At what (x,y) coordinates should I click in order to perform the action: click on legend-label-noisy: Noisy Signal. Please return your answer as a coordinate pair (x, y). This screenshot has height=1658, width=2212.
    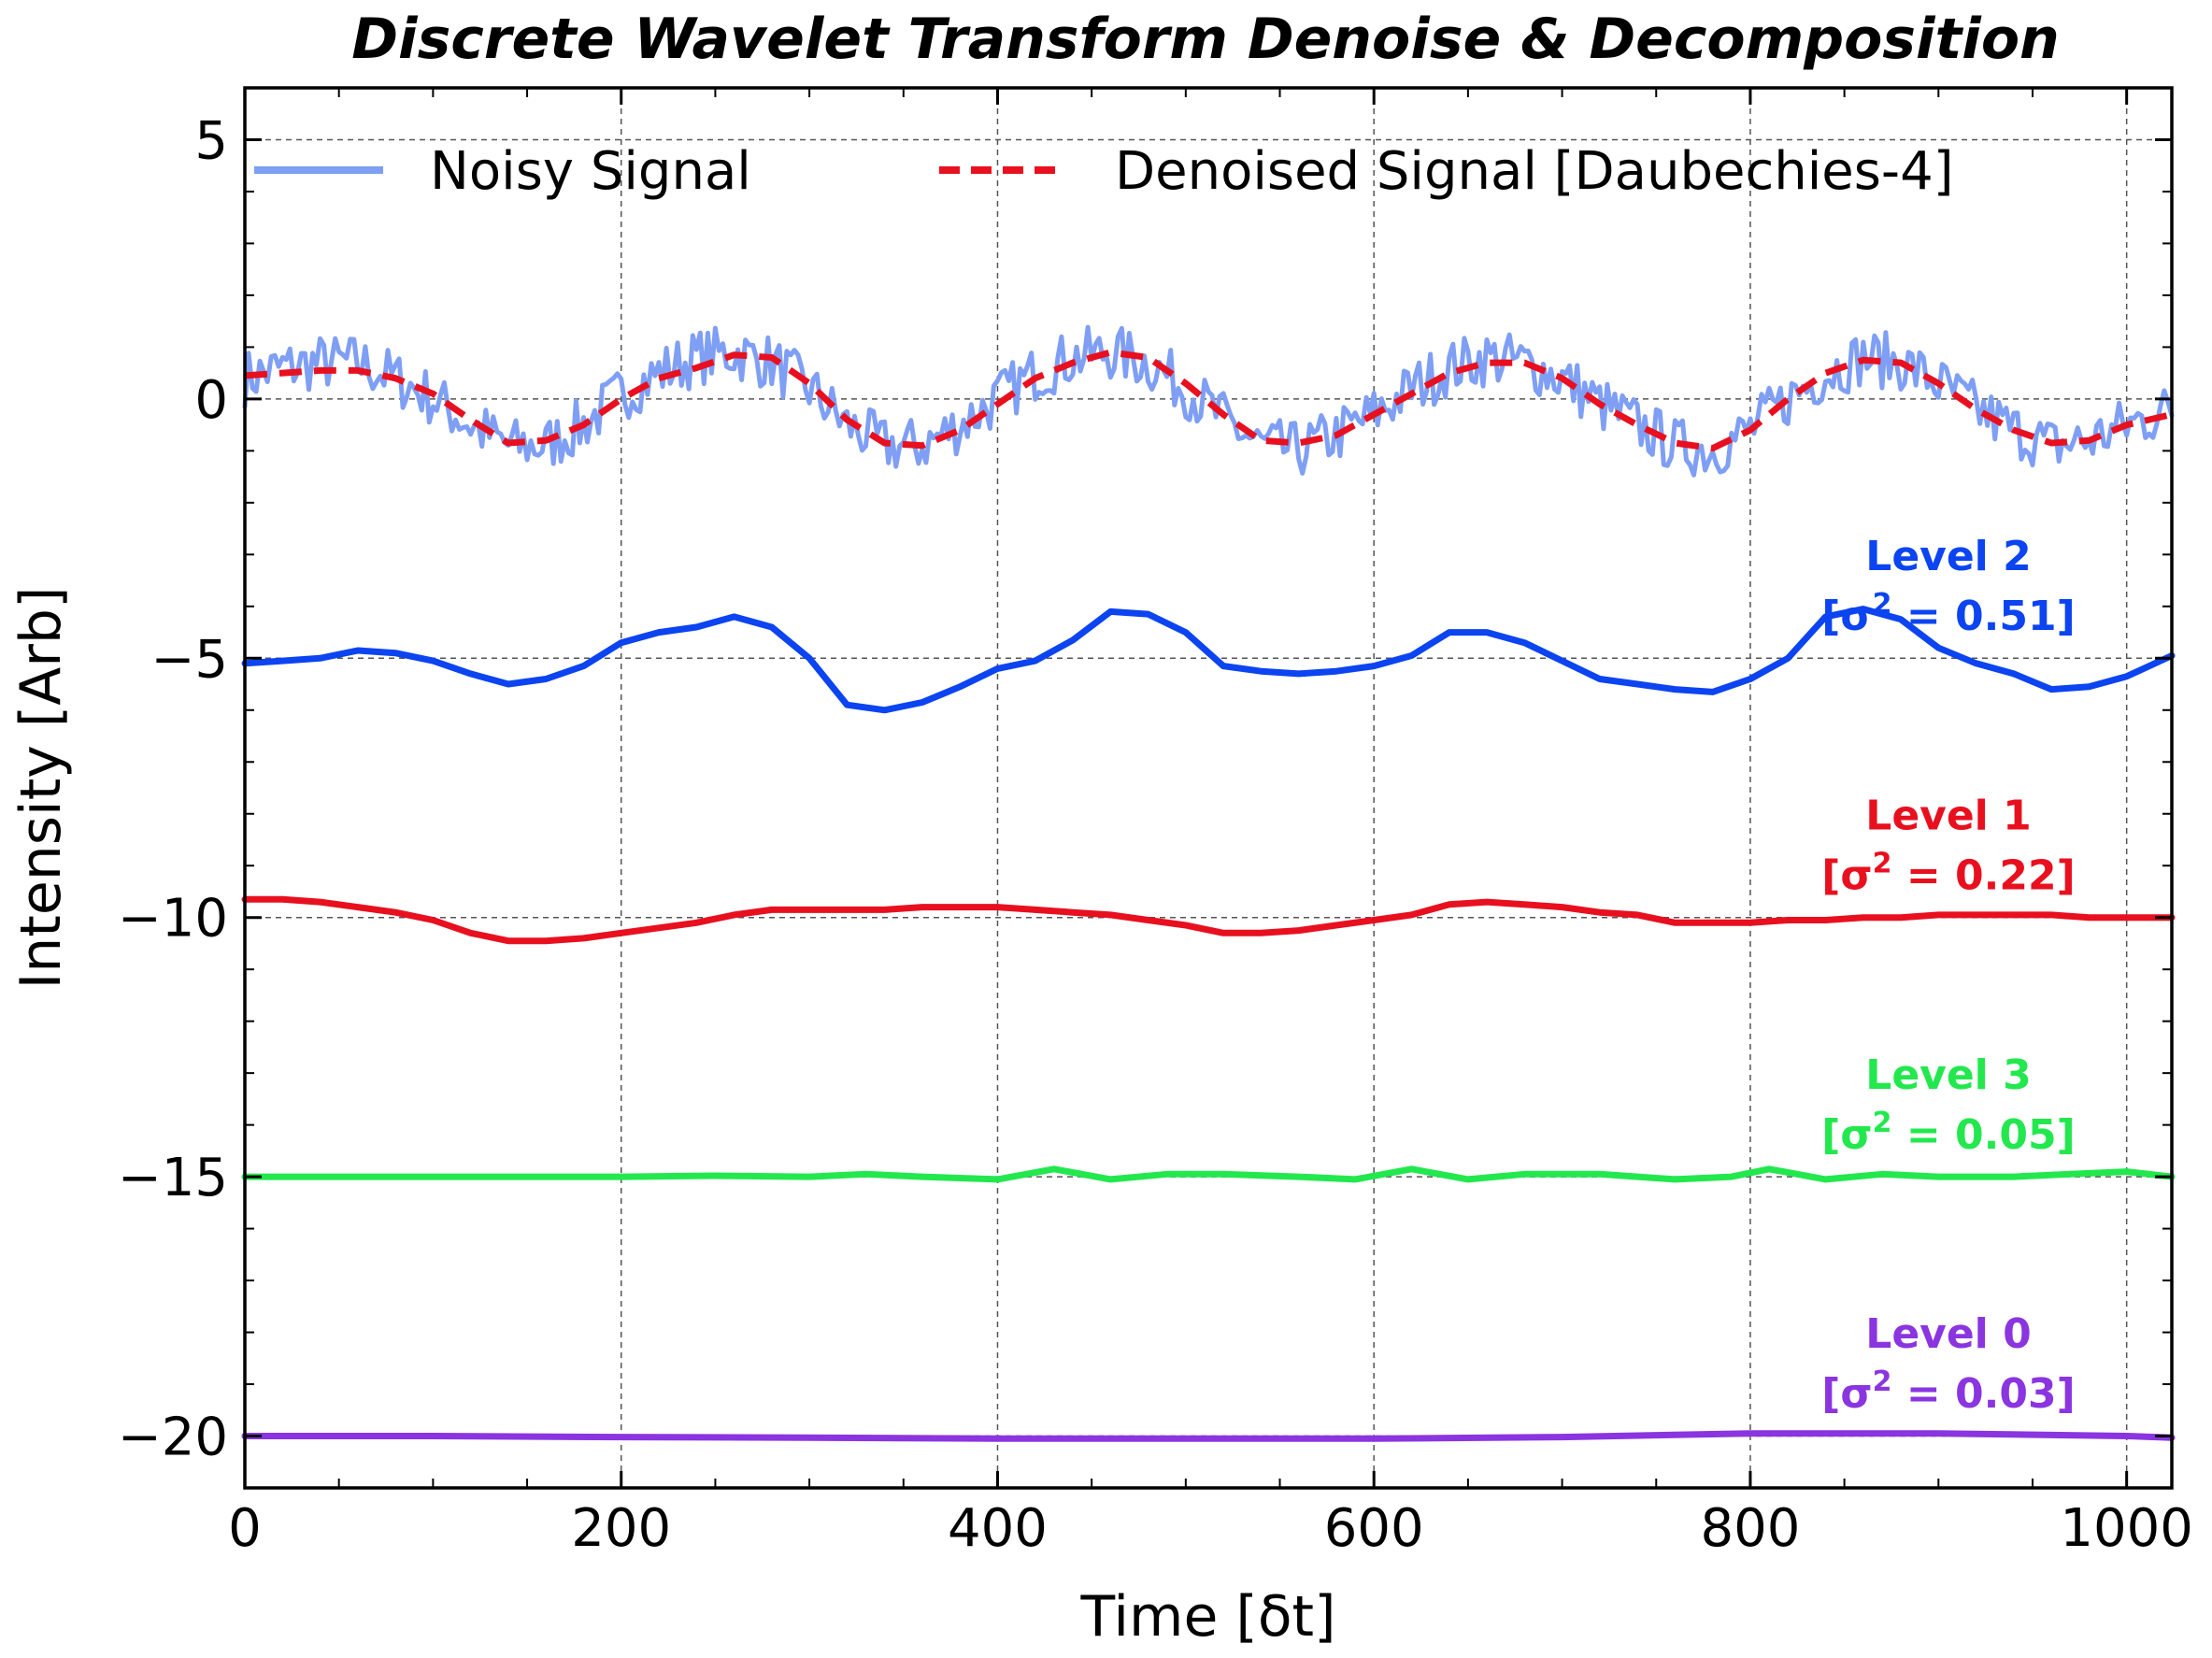
    Looking at the image, I should click on (590, 171).